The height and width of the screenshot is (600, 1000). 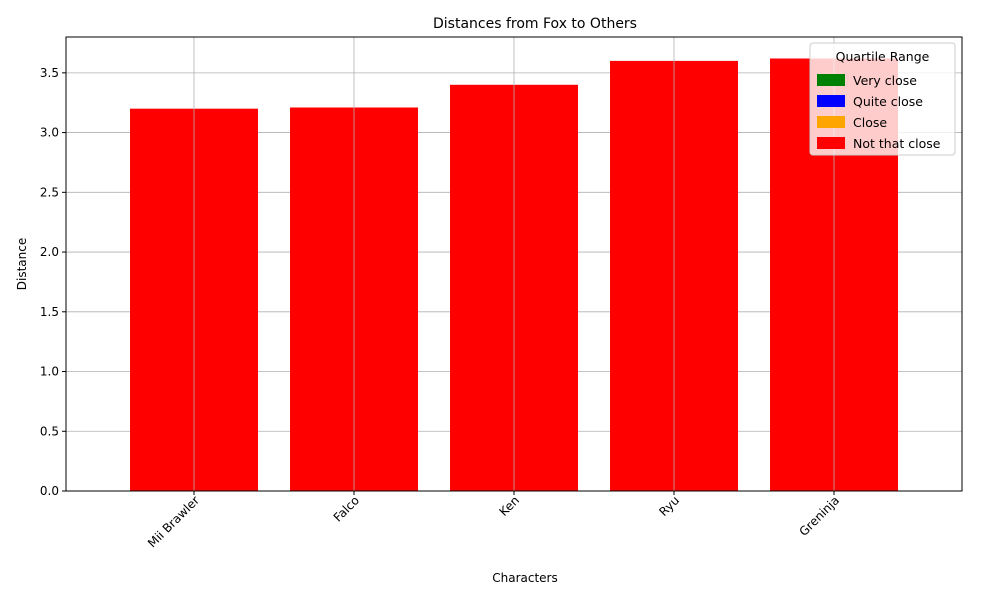 I want to click on y-tick-label: 2.5, so click(x=49, y=192).